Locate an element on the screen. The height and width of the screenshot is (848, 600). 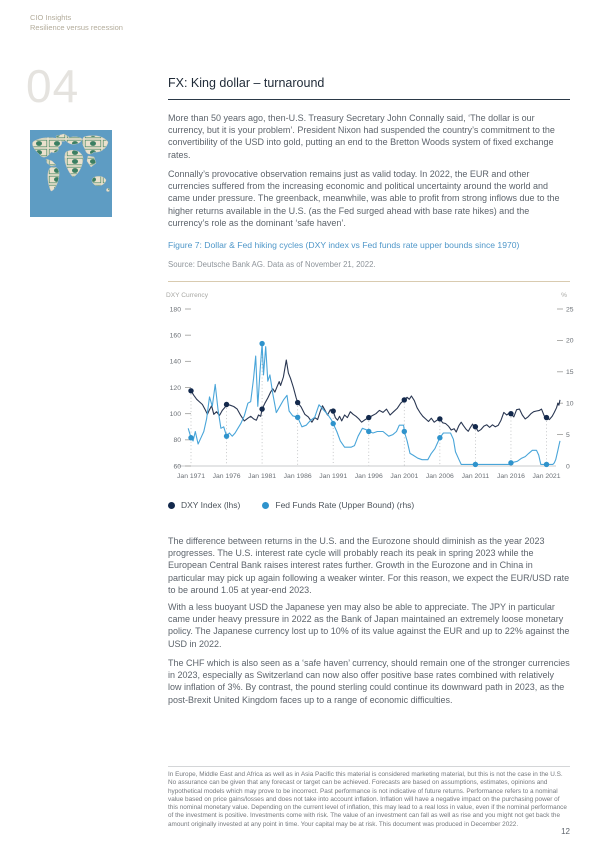
left-axis-caption: DXY Currency is located at coordinates (187, 295).